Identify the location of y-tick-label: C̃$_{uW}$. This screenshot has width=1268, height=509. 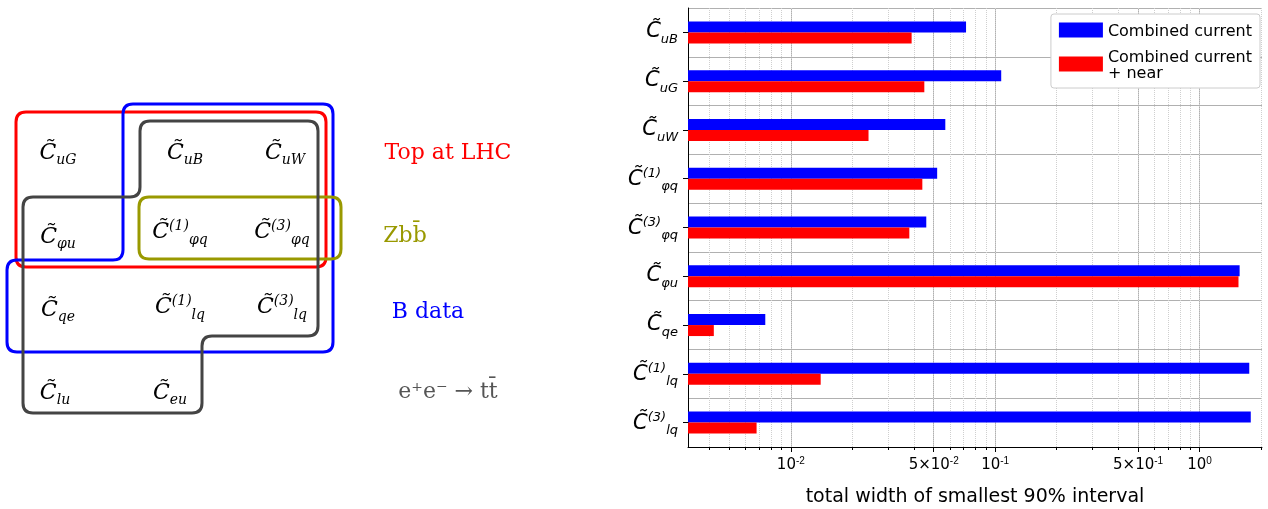
(660, 130).